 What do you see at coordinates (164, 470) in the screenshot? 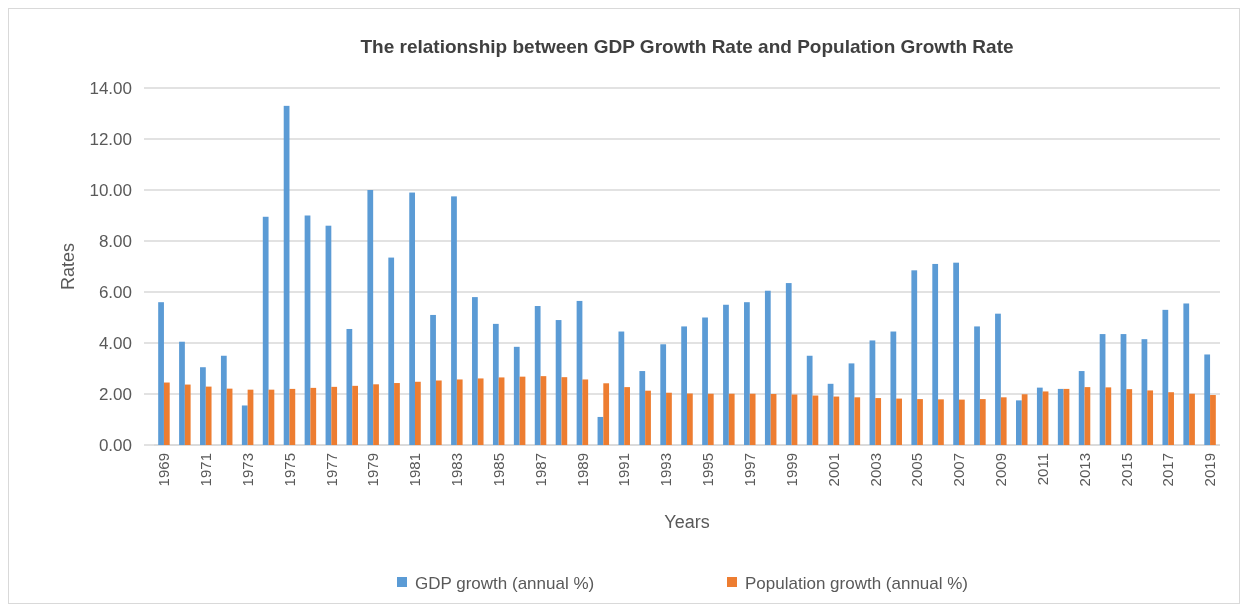
I see `x-tick-label: 1969` at bounding box center [164, 470].